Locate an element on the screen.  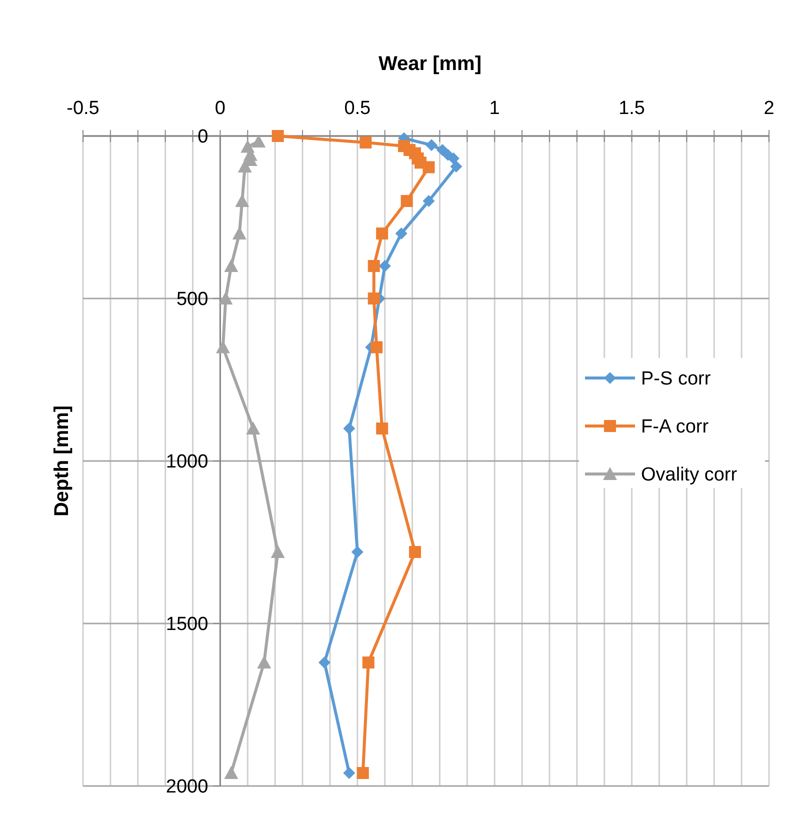
y-tick-label: 500 is located at coordinates (192, 299).